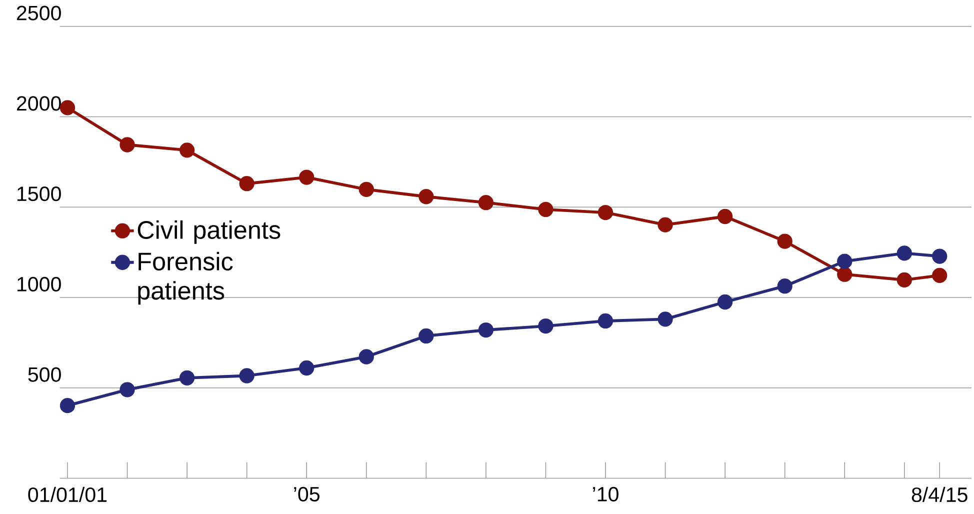 Image resolution: width=974 pixels, height=514 pixels. I want to click on y-tick-label: 1000, so click(39, 284).